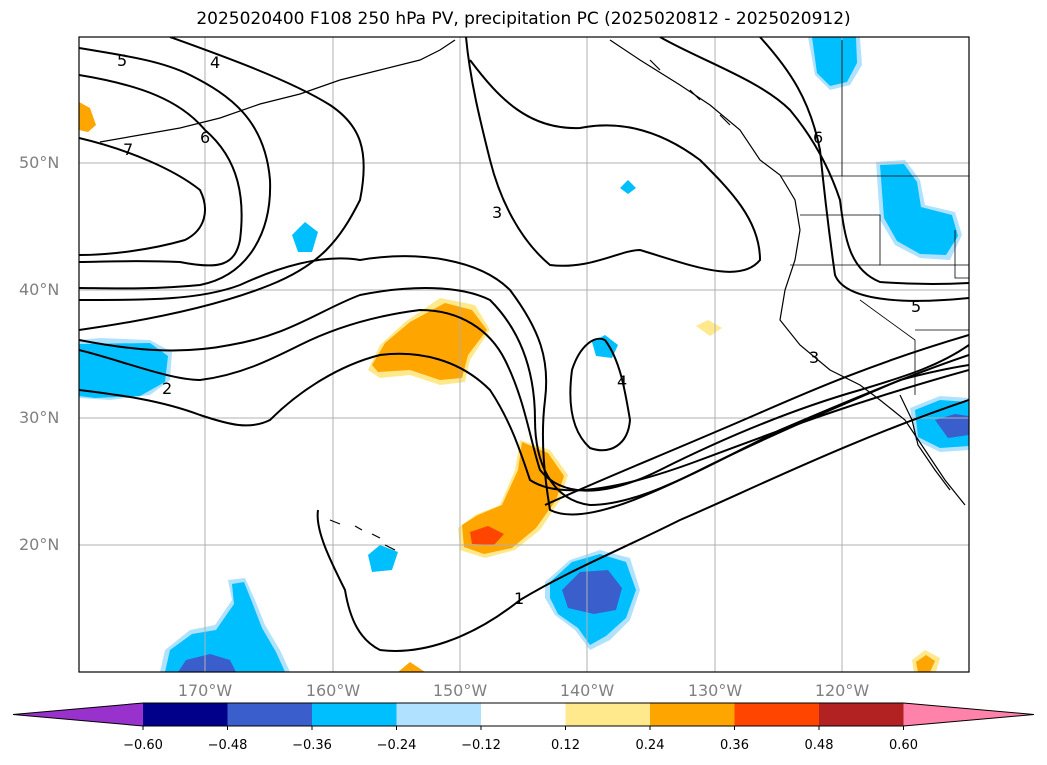 Image resolution: width=1047 pixels, height=765 pixels. Describe the element at coordinates (143, 745) in the screenshot. I see `colorbar-tick-label: −0.60` at that location.